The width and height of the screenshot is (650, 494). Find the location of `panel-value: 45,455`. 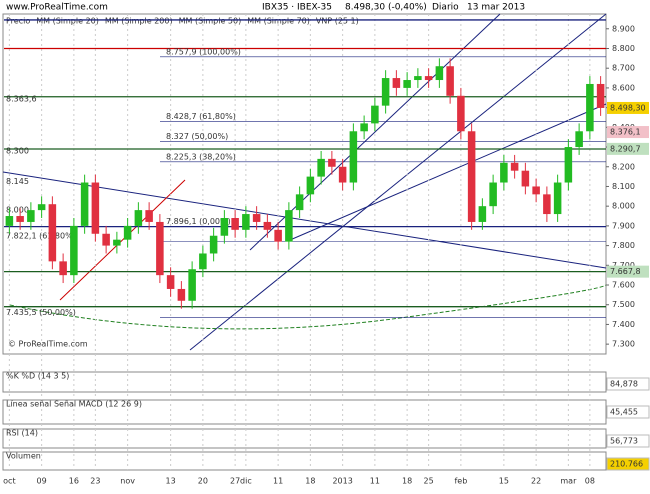

panel-value: 45,455 is located at coordinates (624, 412).